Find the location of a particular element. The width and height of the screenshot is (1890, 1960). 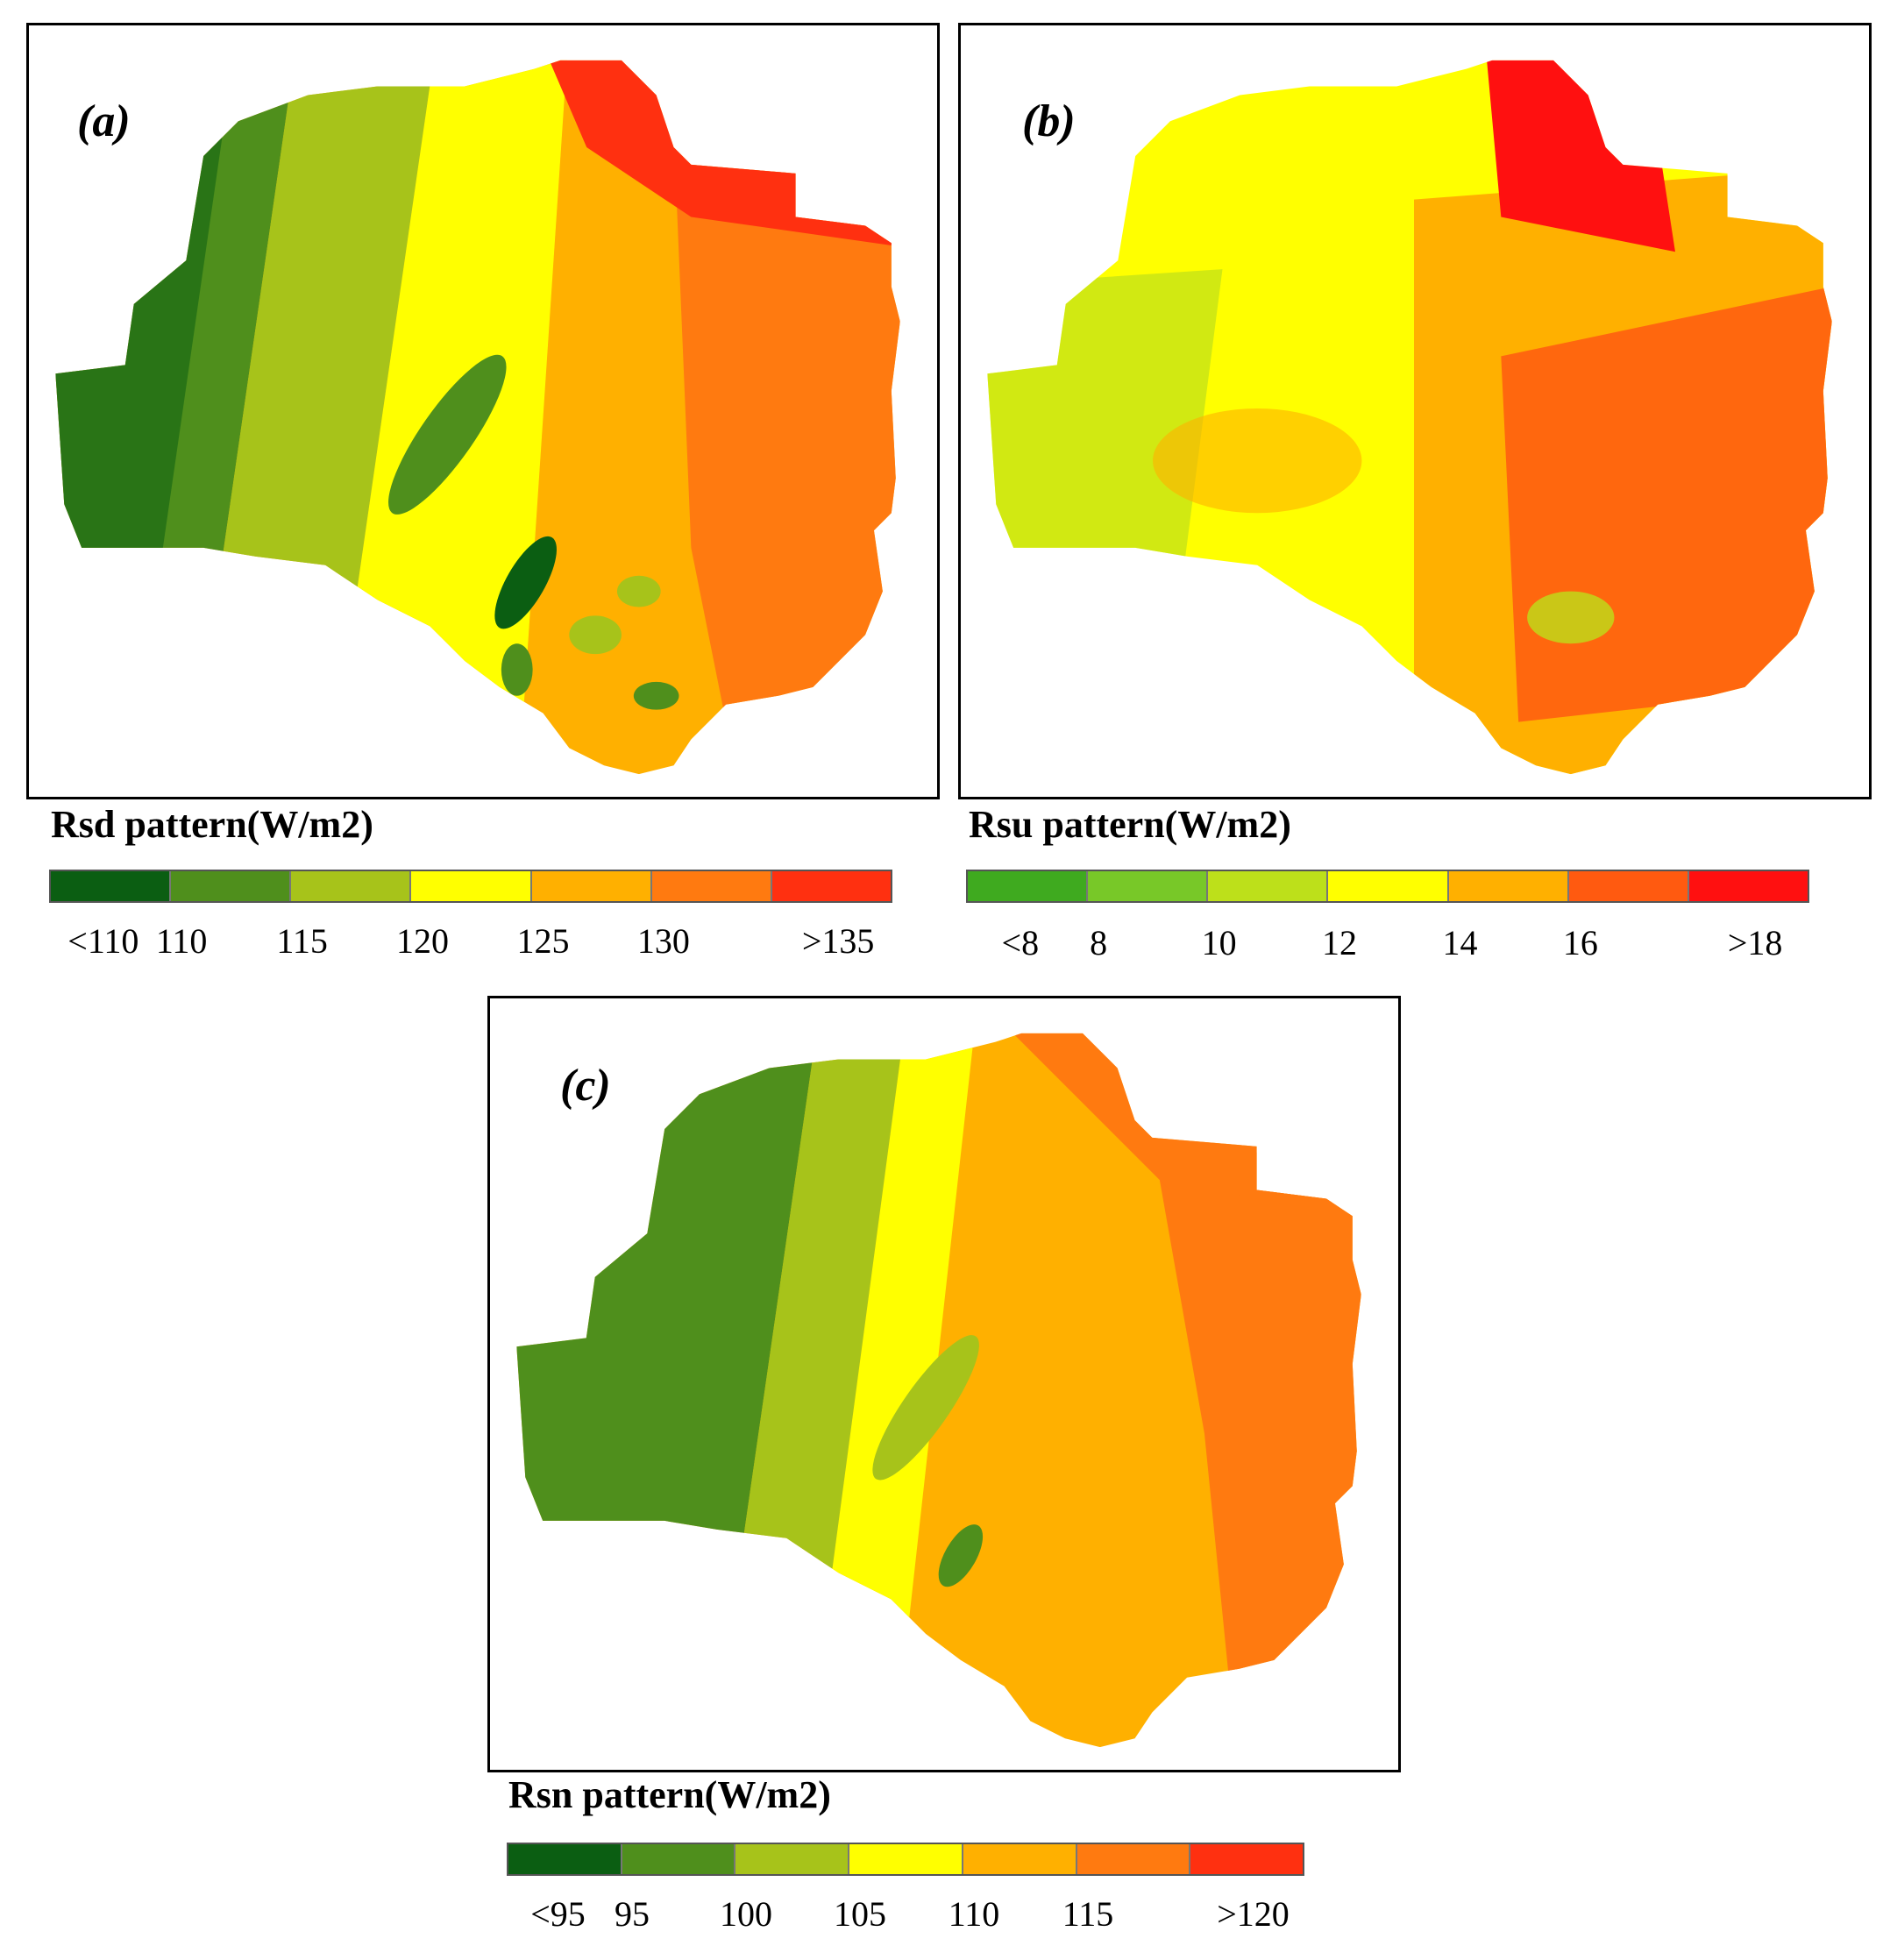

tick-label-b-4: 14 is located at coordinates (1460, 942).